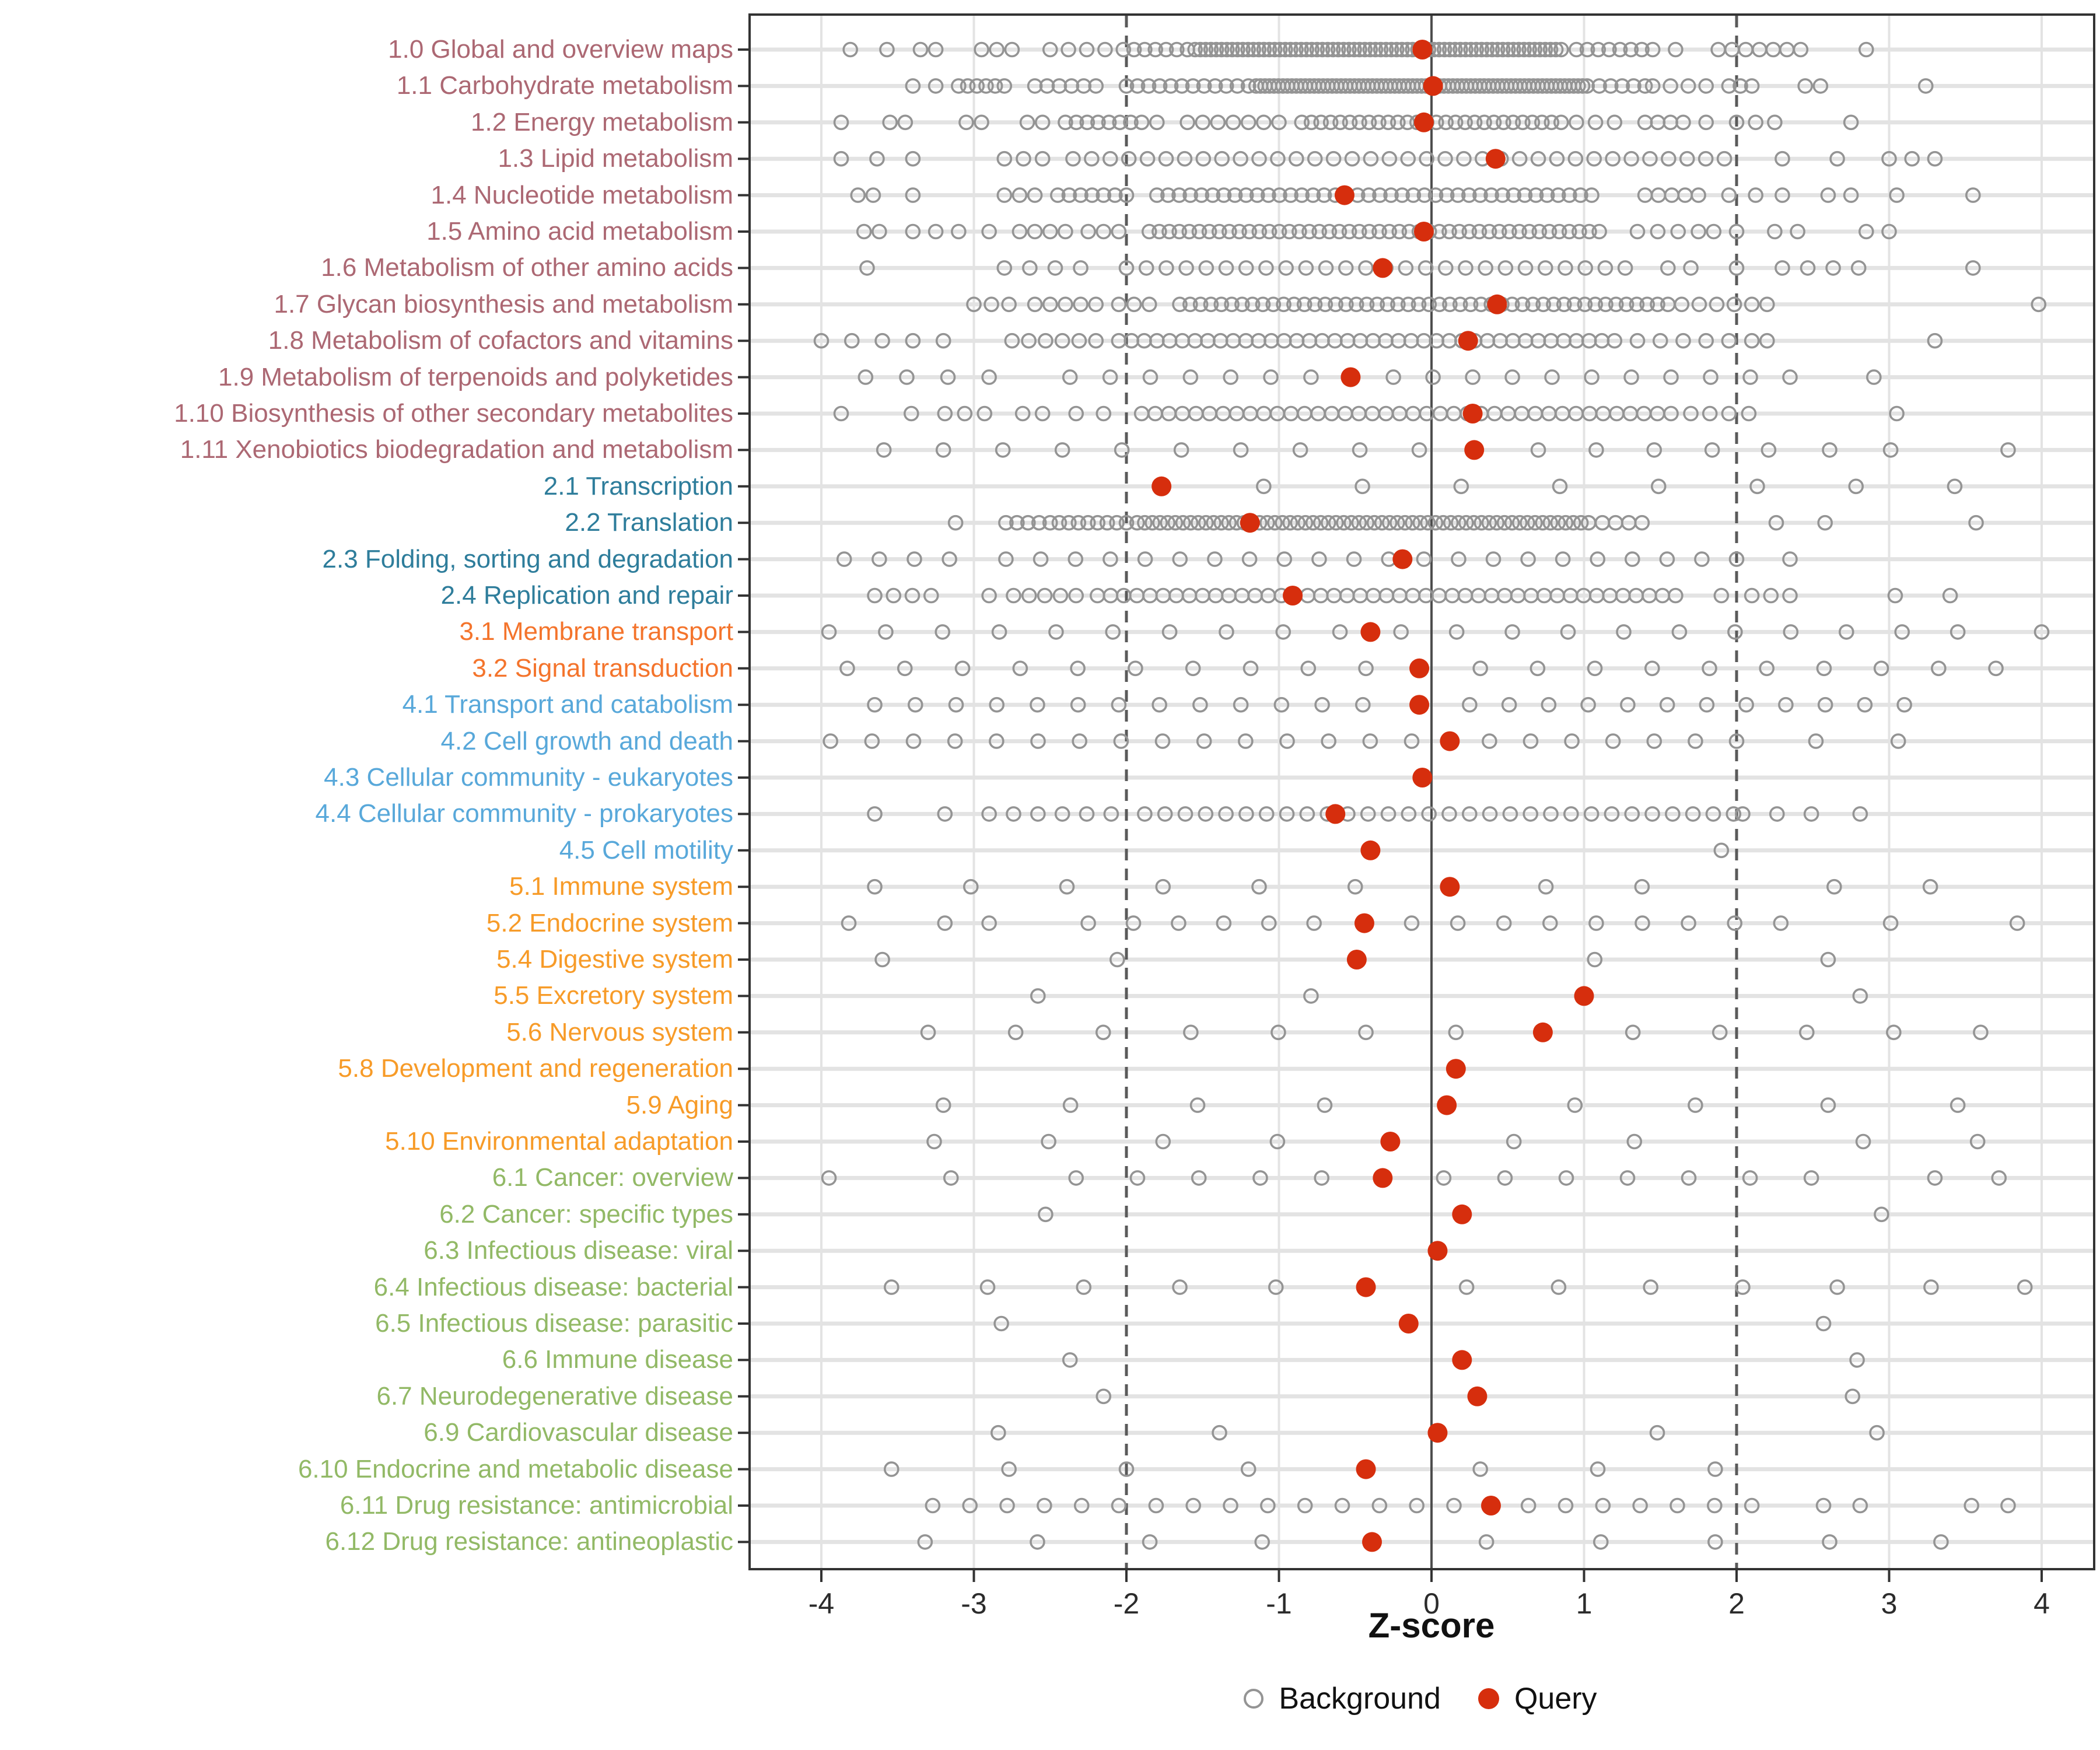  I want to click on row-label: 5.10 Environmental adaptation, so click(559, 1141).